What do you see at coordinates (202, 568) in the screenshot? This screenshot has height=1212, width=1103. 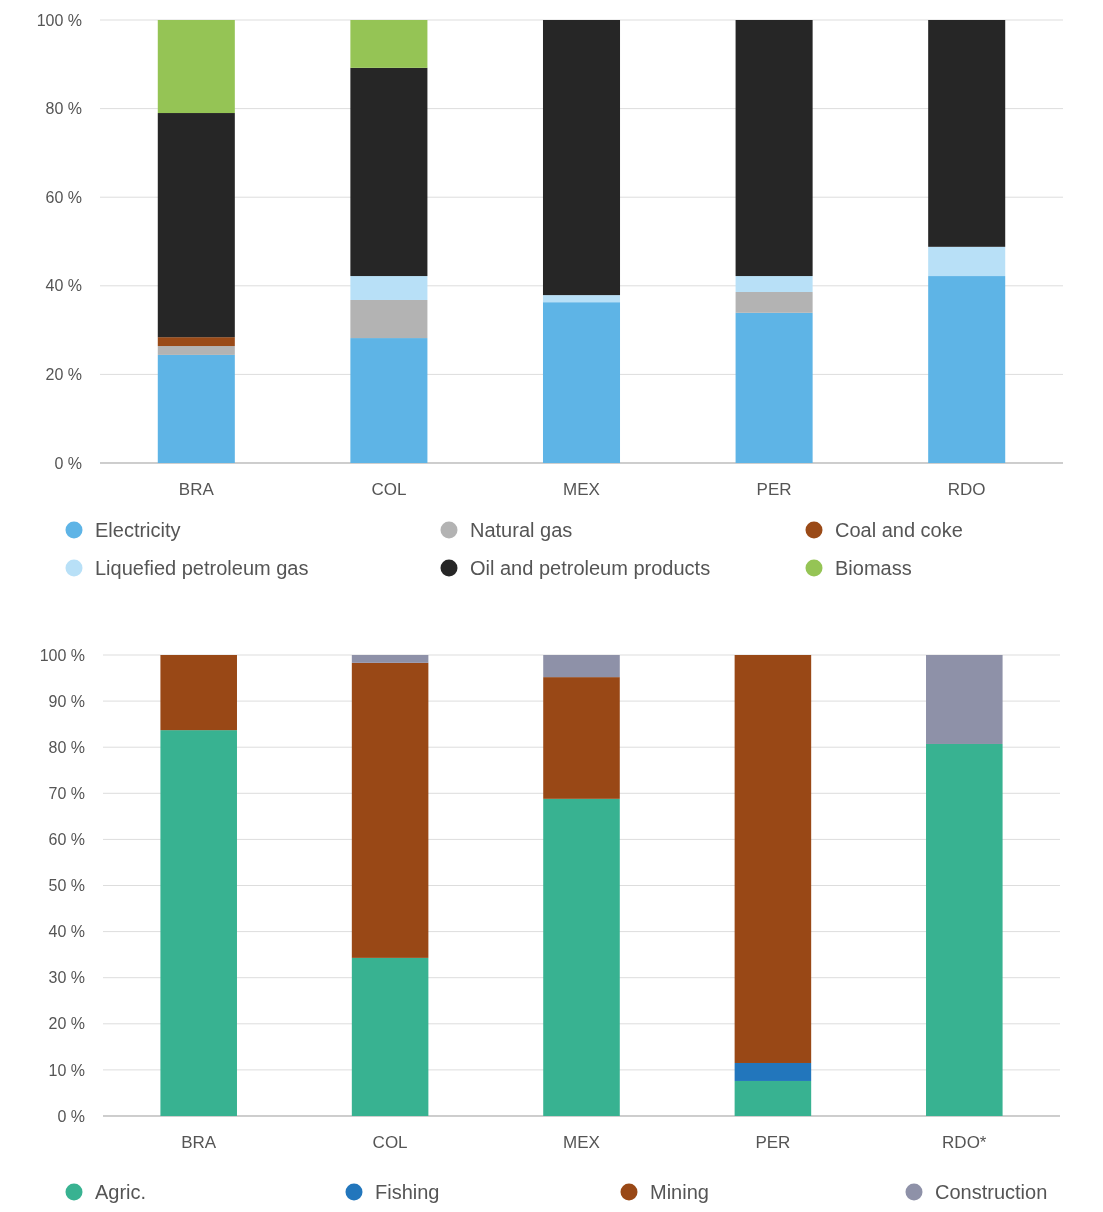 I see `legend-label: Liquefied petroleum gas` at bounding box center [202, 568].